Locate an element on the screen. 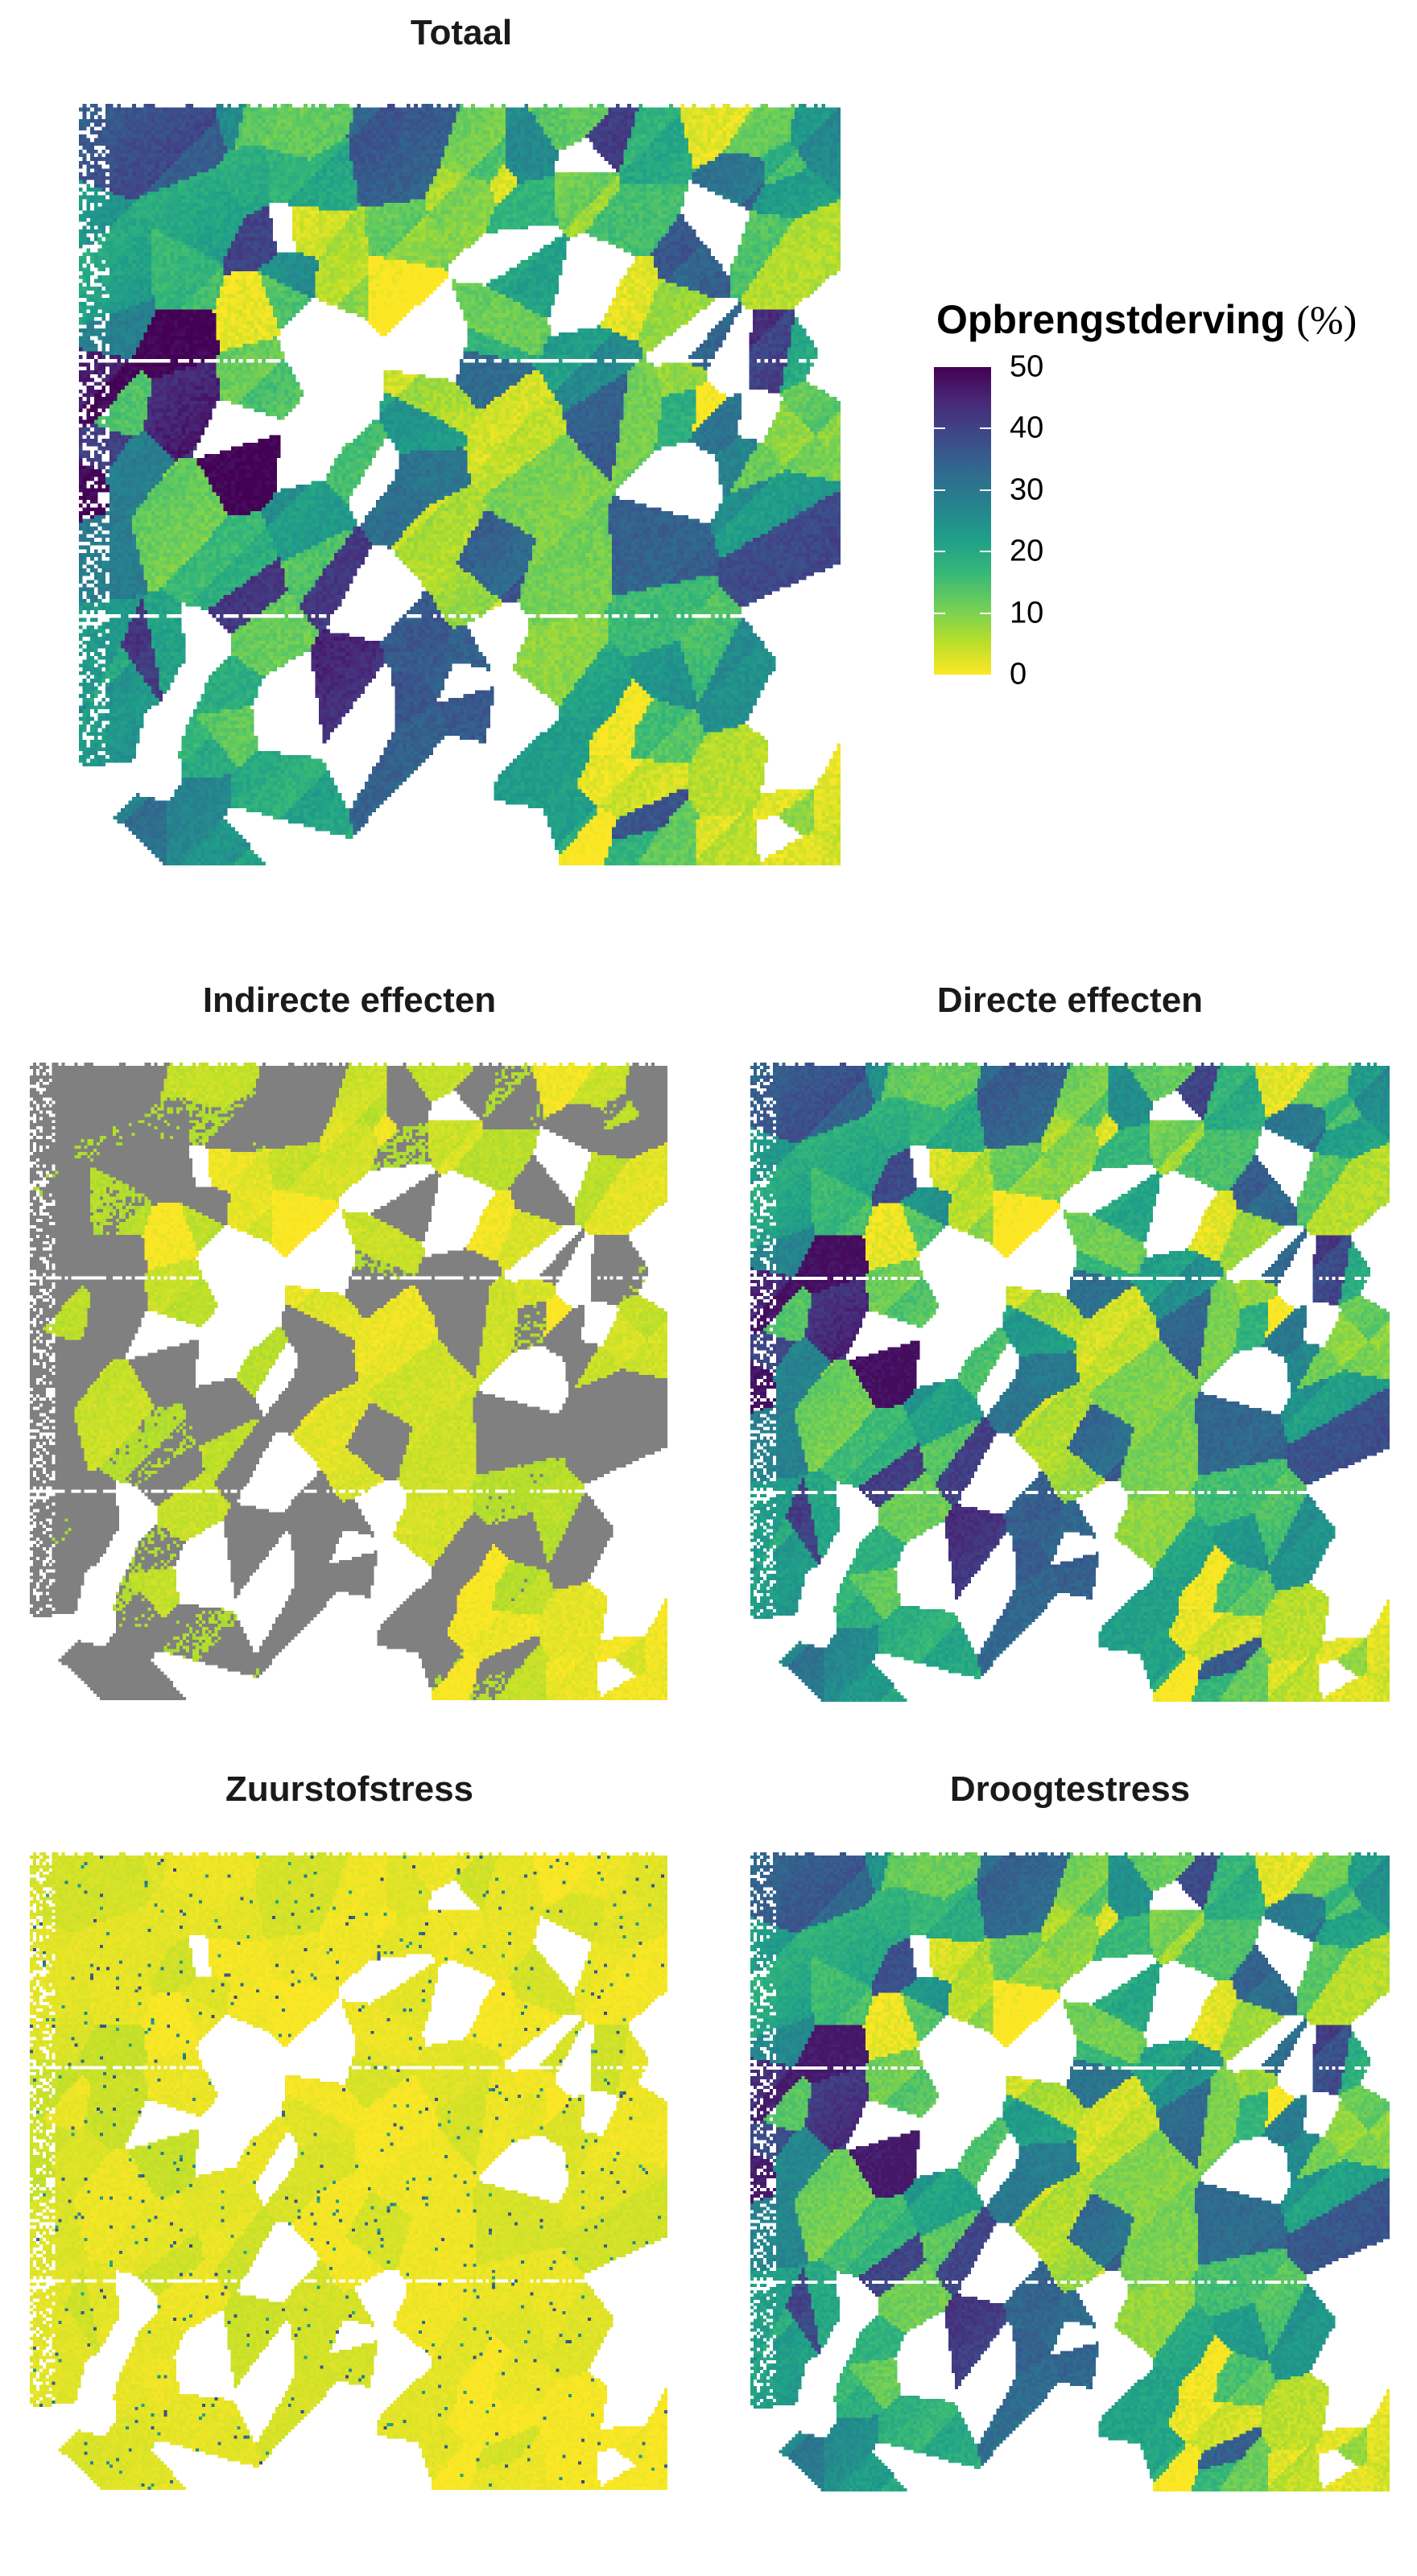 The image size is (1417, 2576). legend-title-text: Opbrengstderving is located at coordinates (1111, 319).